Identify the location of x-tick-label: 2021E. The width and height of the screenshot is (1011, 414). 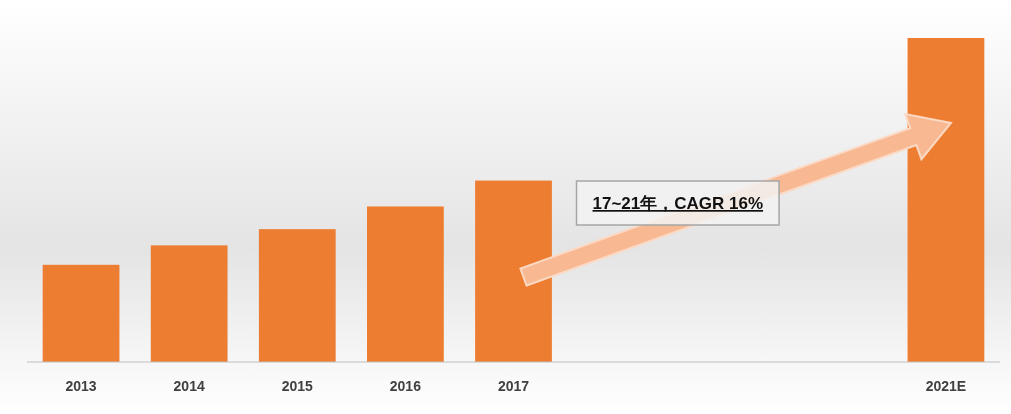
(946, 386).